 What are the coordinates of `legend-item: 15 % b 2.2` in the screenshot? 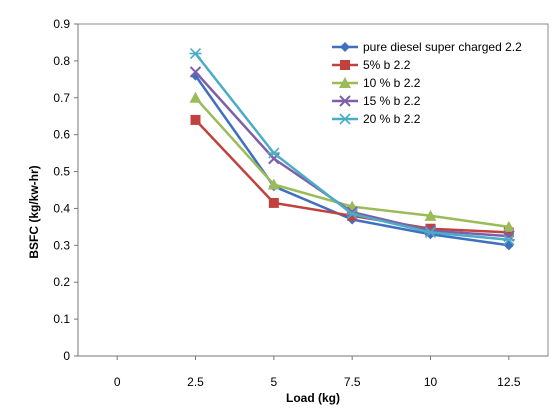 It's located at (376, 101).